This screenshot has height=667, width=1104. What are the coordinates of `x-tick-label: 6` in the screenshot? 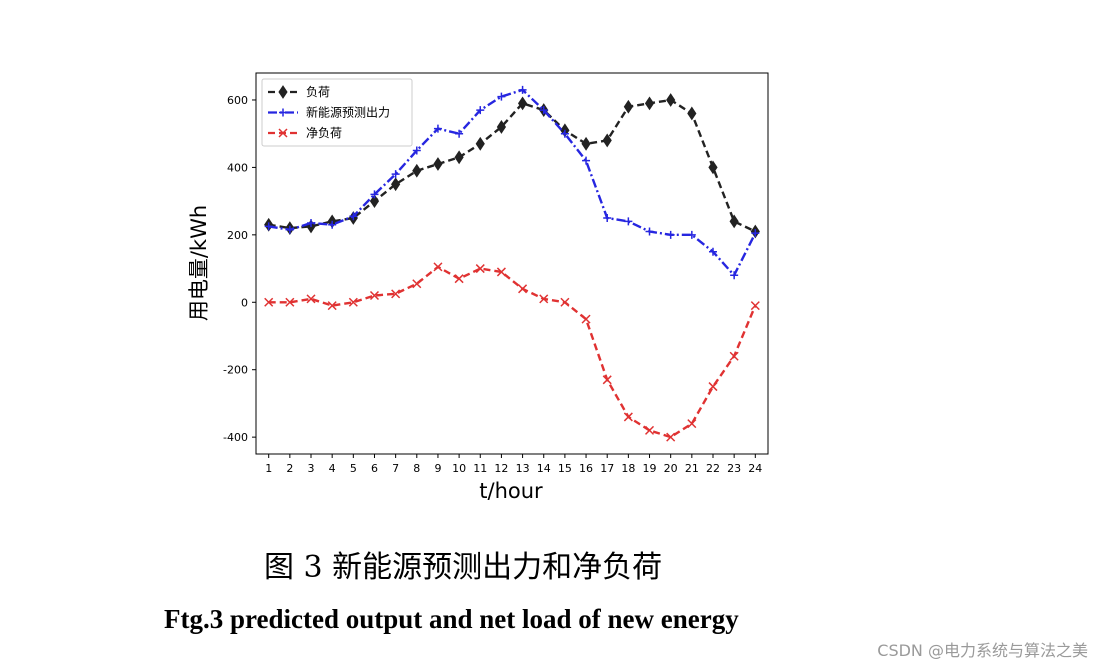 It's located at (374, 468).